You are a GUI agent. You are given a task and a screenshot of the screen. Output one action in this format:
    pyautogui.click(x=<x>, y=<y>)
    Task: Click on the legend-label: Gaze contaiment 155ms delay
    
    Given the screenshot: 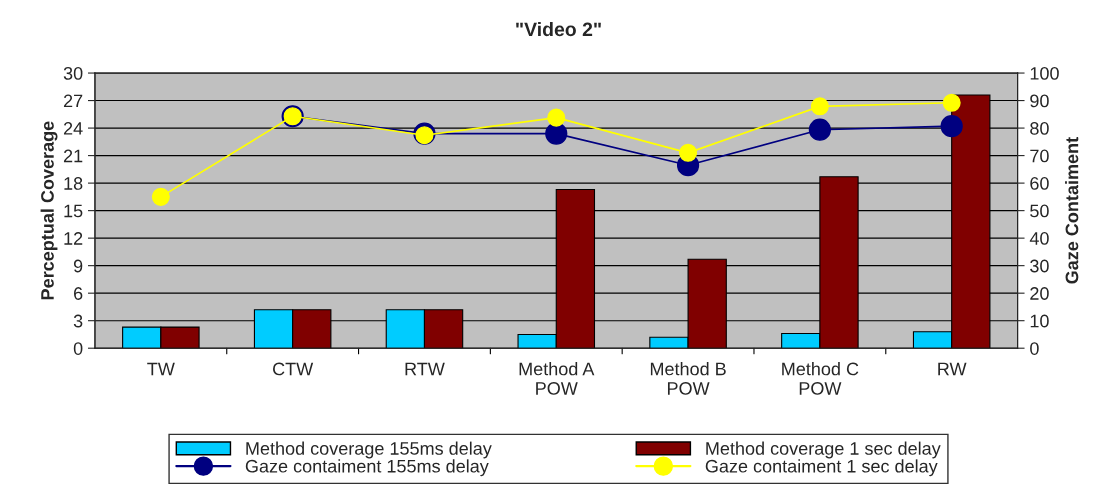 What is the action you would take?
    pyautogui.click(x=367, y=468)
    